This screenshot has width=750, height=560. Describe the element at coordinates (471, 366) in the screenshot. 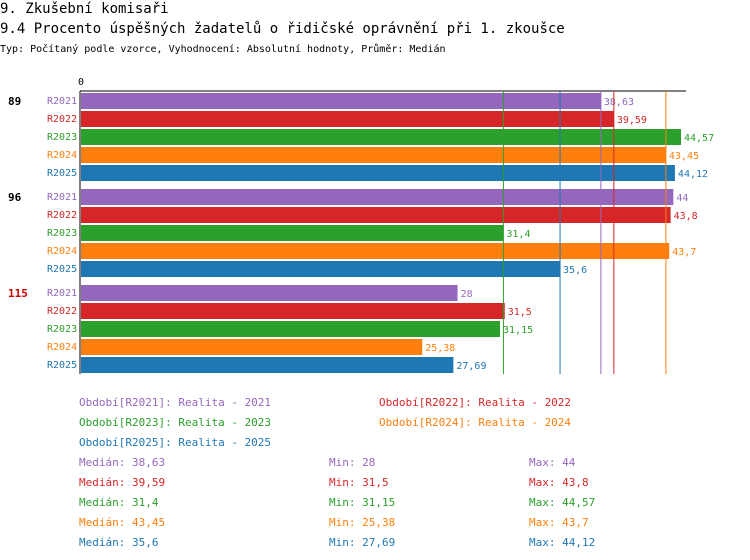

I see `data-label: 27,69` at that location.